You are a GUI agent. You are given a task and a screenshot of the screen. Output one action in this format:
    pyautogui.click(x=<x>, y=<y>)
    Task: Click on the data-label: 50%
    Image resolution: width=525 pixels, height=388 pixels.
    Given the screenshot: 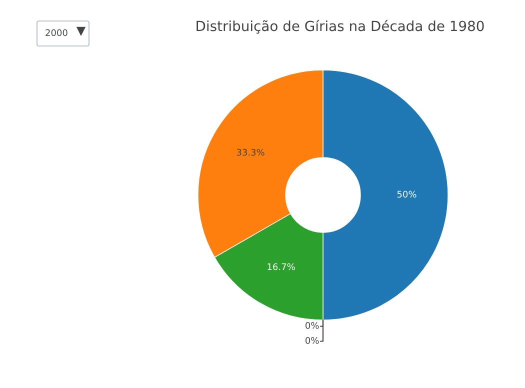 What is the action you would take?
    pyautogui.click(x=406, y=194)
    